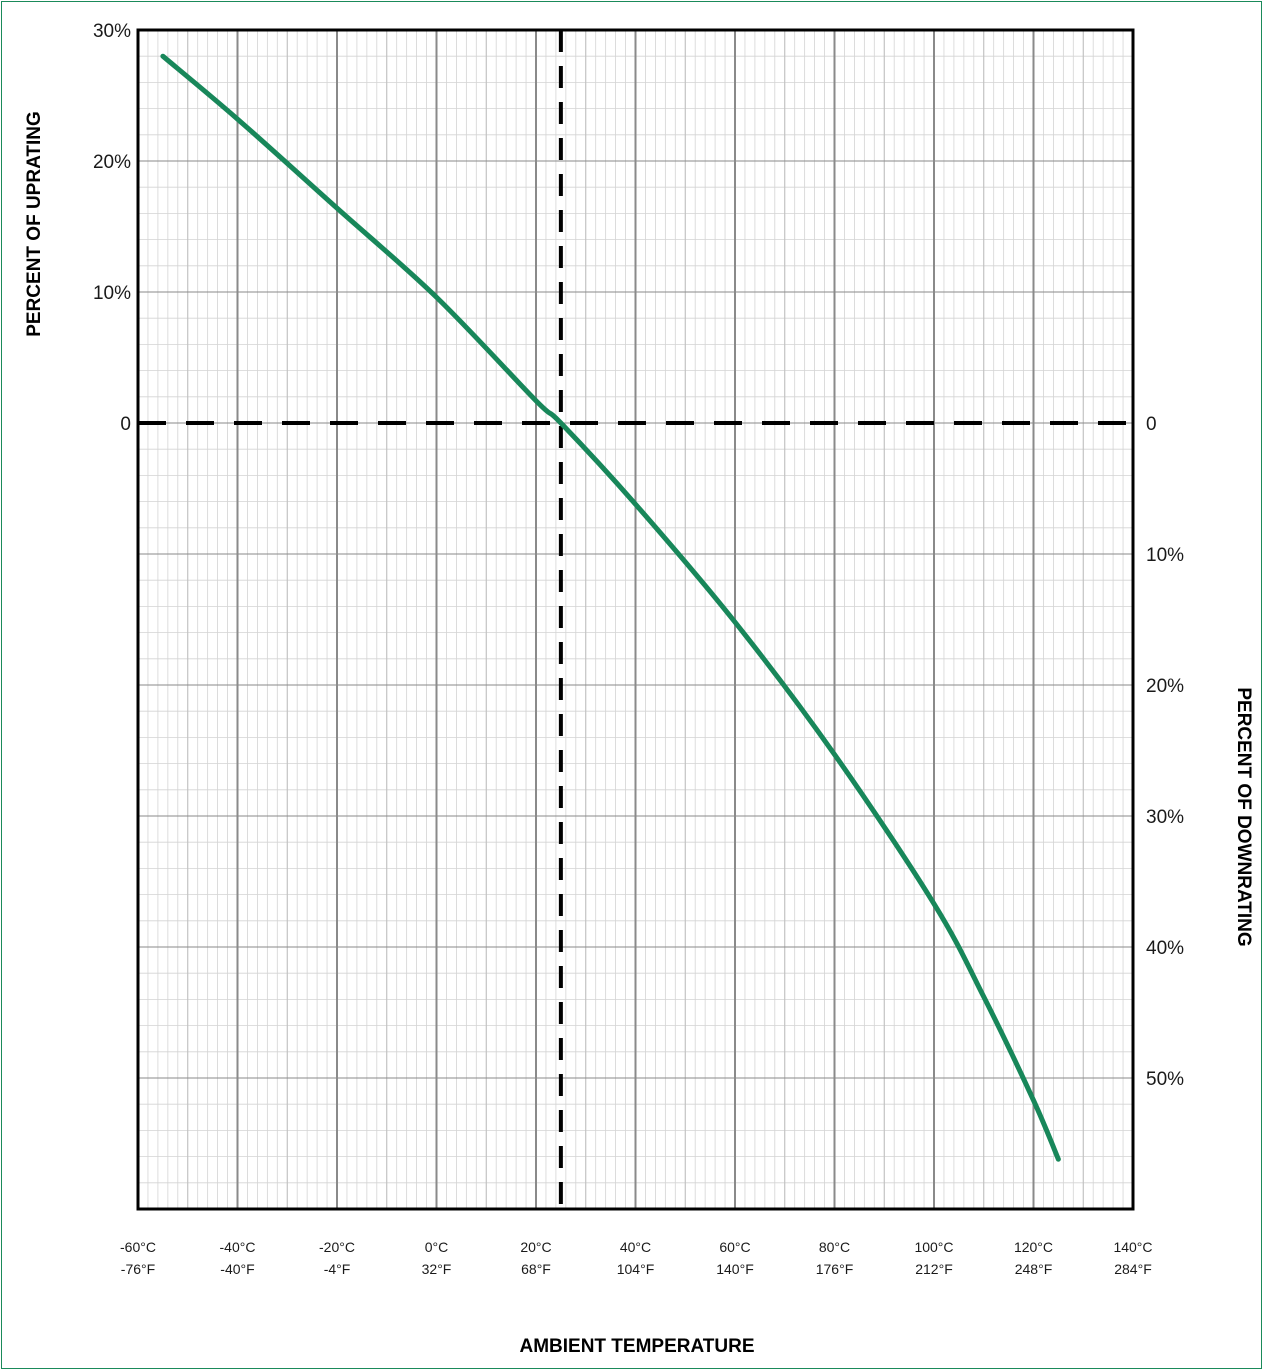  I want to click on x-tick-label-f: 68°F, so click(536, 1269).